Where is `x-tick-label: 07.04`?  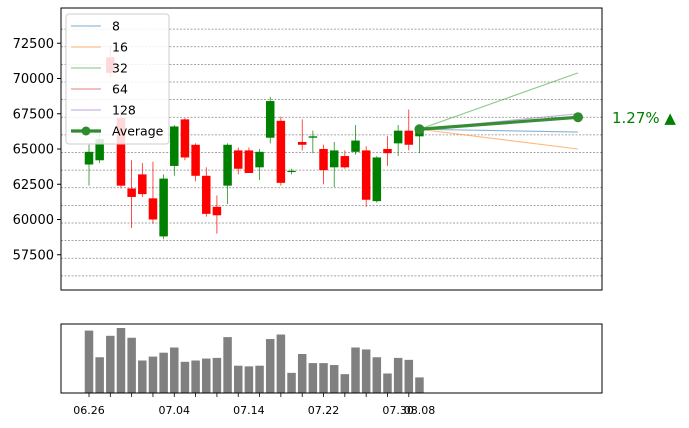 x-tick-label: 07.04 is located at coordinates (175, 410).